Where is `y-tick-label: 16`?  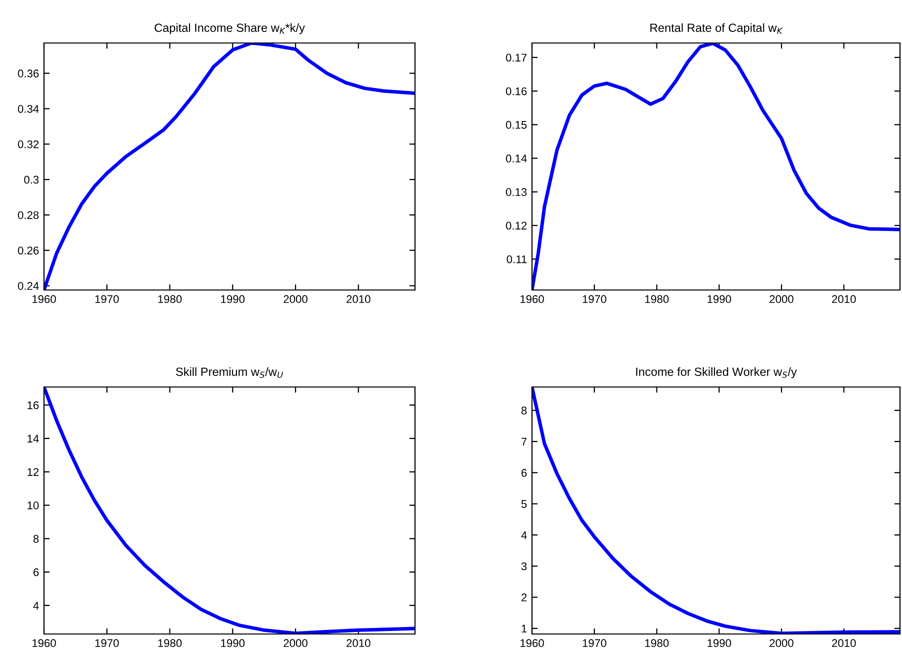 y-tick-label: 16 is located at coordinates (33, 405).